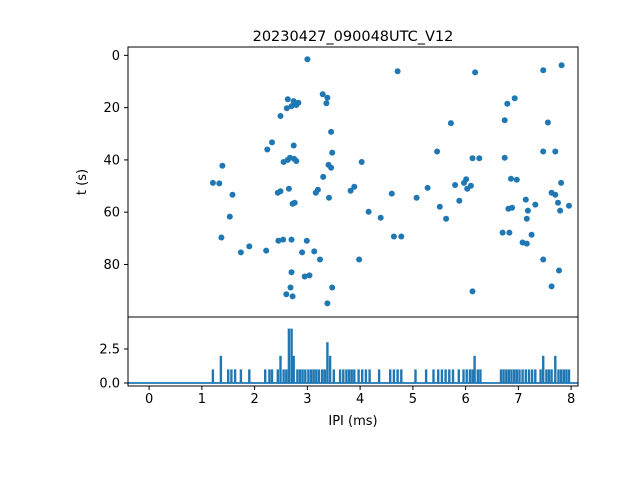  What do you see at coordinates (353, 356) in the screenshot?
I see `histogram-bars-group` at bounding box center [353, 356].